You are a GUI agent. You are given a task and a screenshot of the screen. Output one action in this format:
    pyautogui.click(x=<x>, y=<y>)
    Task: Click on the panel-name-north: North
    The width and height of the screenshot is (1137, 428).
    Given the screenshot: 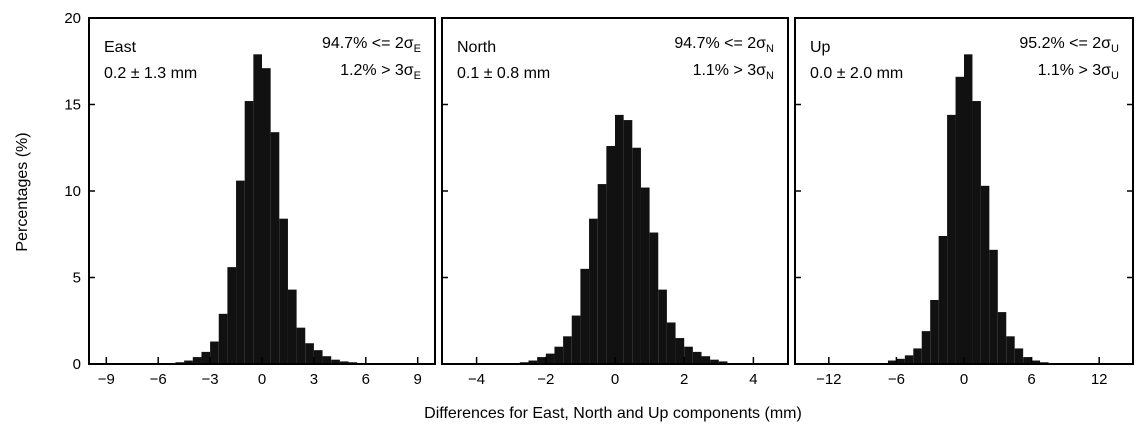 What is the action you would take?
    pyautogui.click(x=476, y=47)
    